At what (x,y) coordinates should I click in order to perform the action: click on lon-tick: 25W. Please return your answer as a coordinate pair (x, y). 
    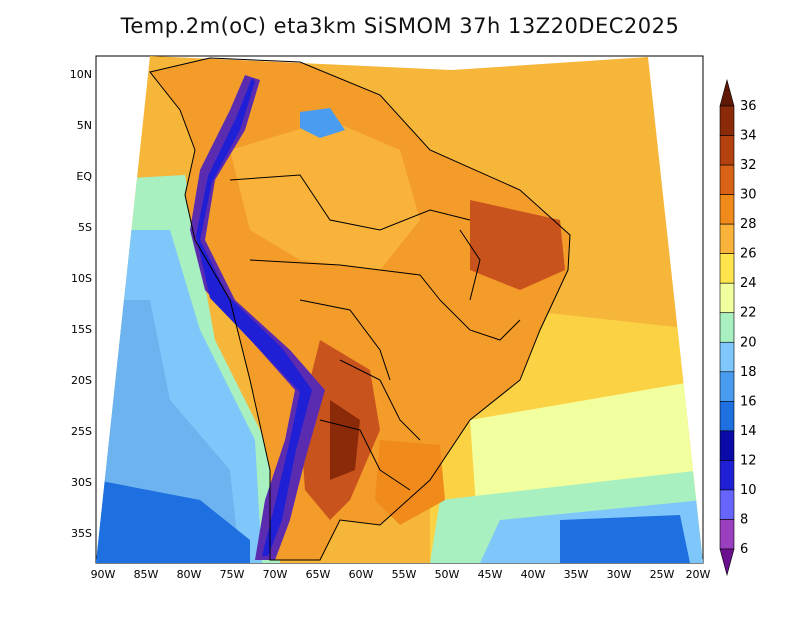
    Looking at the image, I should click on (662, 574).